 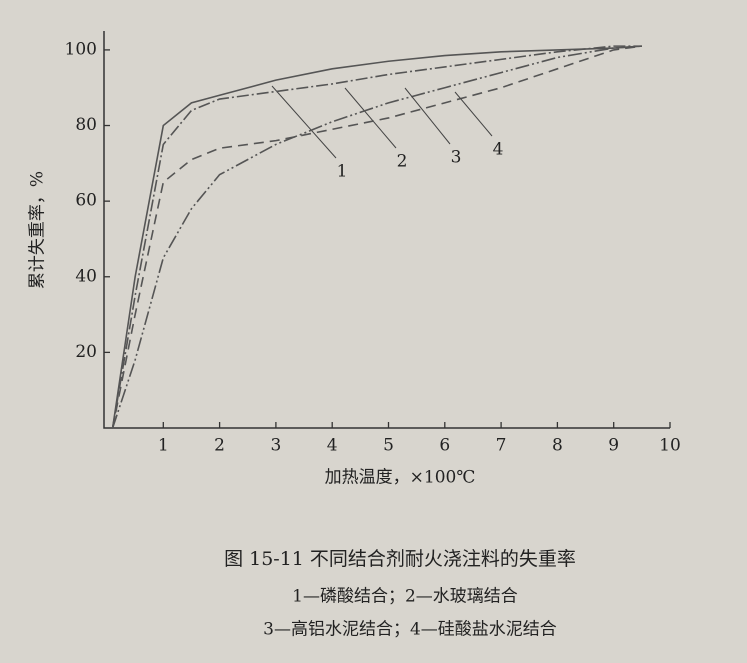 I want to click on y-tick-label: 40, so click(x=86, y=276).